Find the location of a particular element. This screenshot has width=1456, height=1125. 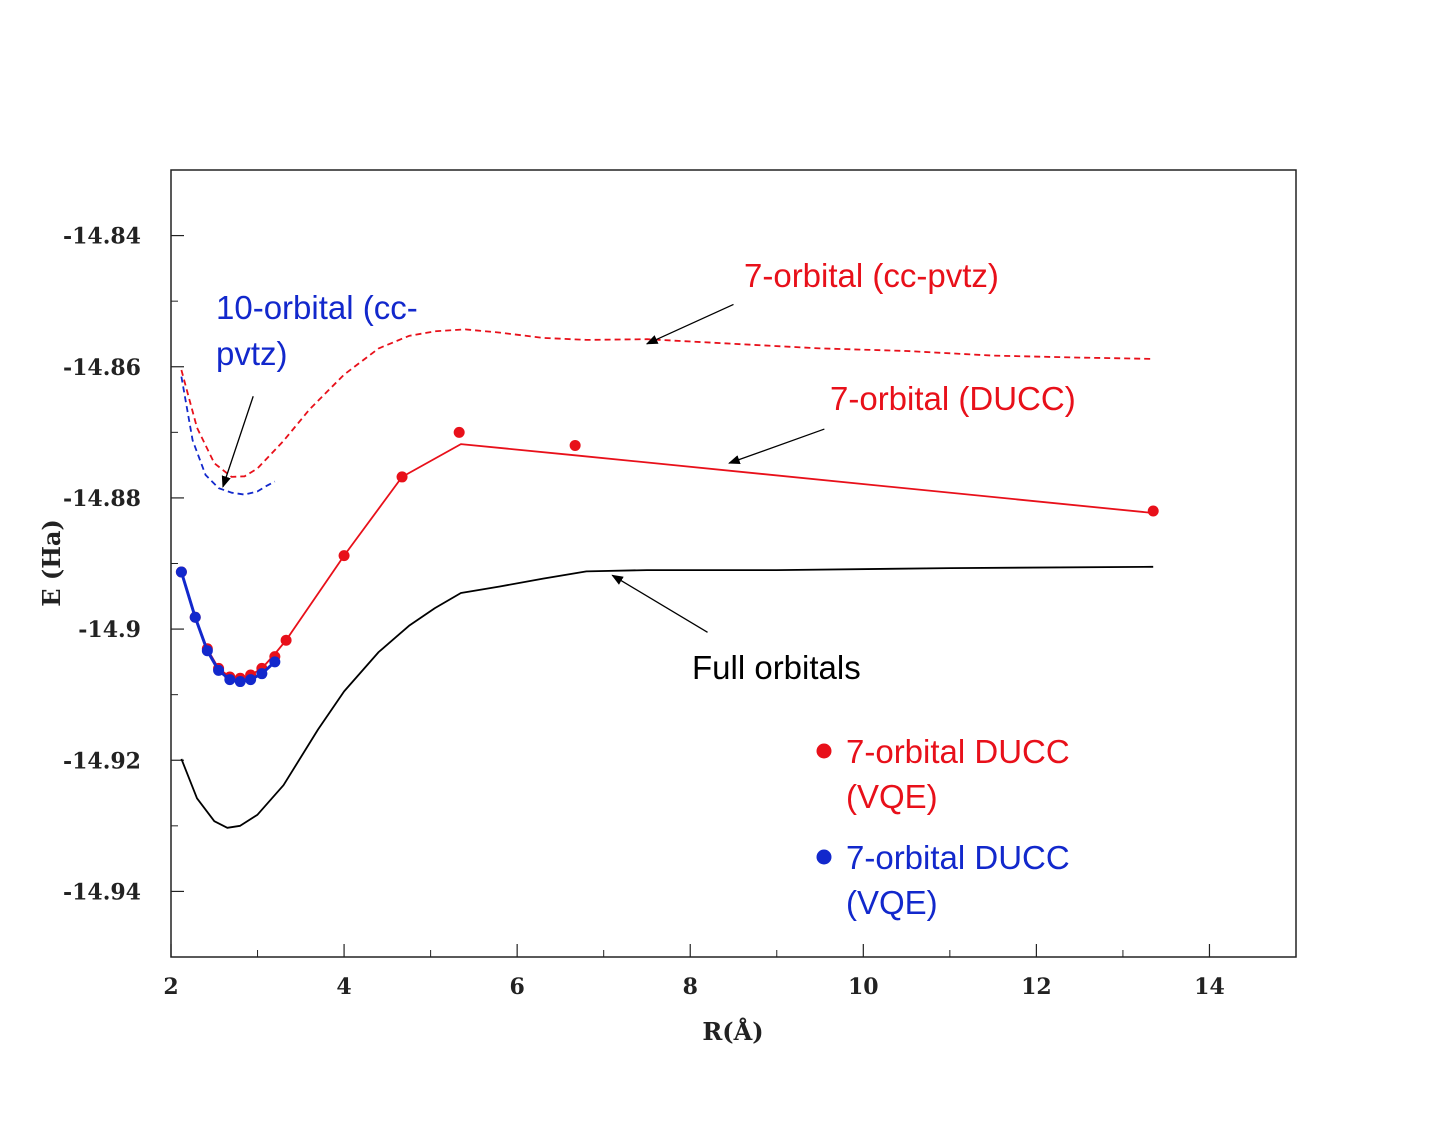

x-axis-title: R(Å) is located at coordinates (732, 1031).